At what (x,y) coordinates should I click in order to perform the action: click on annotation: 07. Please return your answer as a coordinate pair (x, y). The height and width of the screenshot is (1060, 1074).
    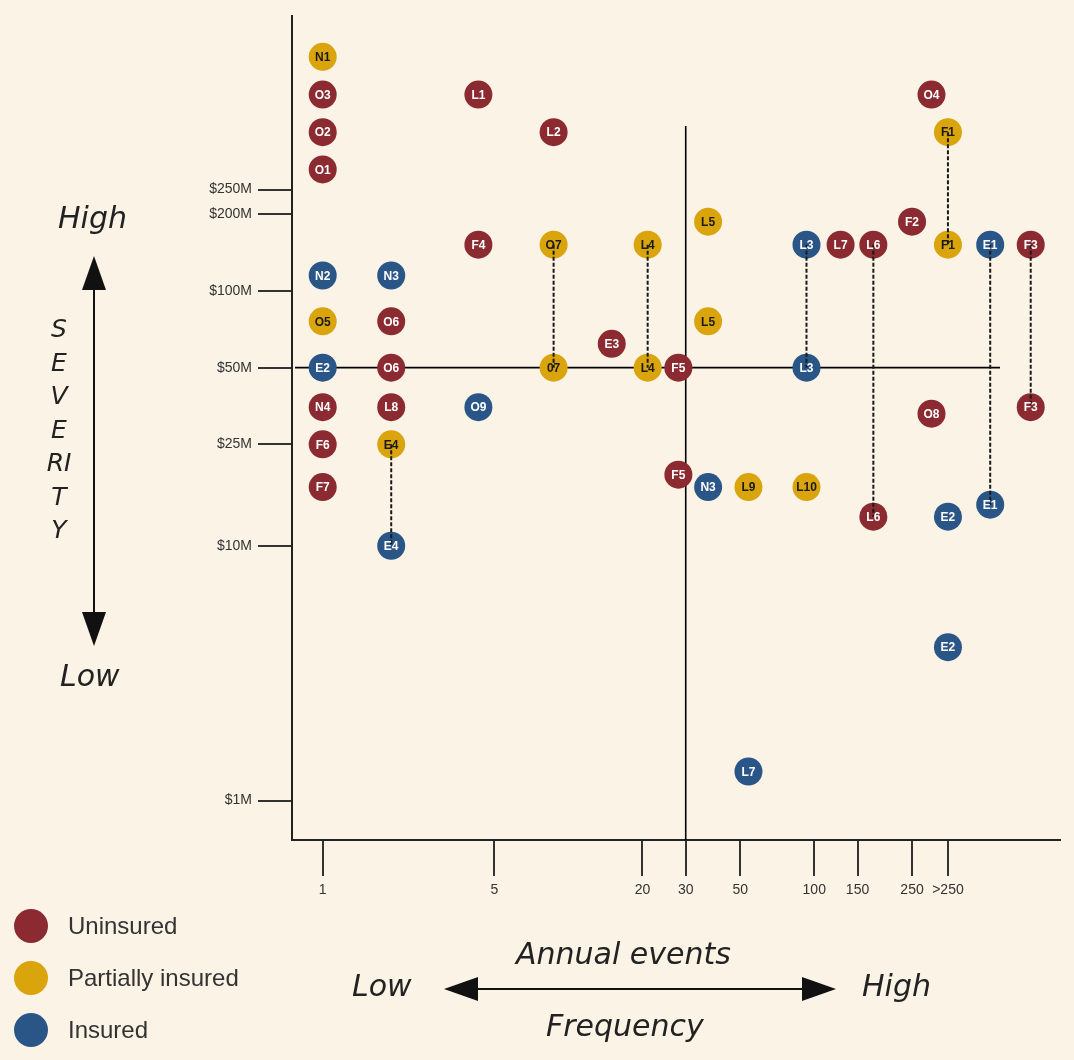
    Looking at the image, I should click on (553, 367).